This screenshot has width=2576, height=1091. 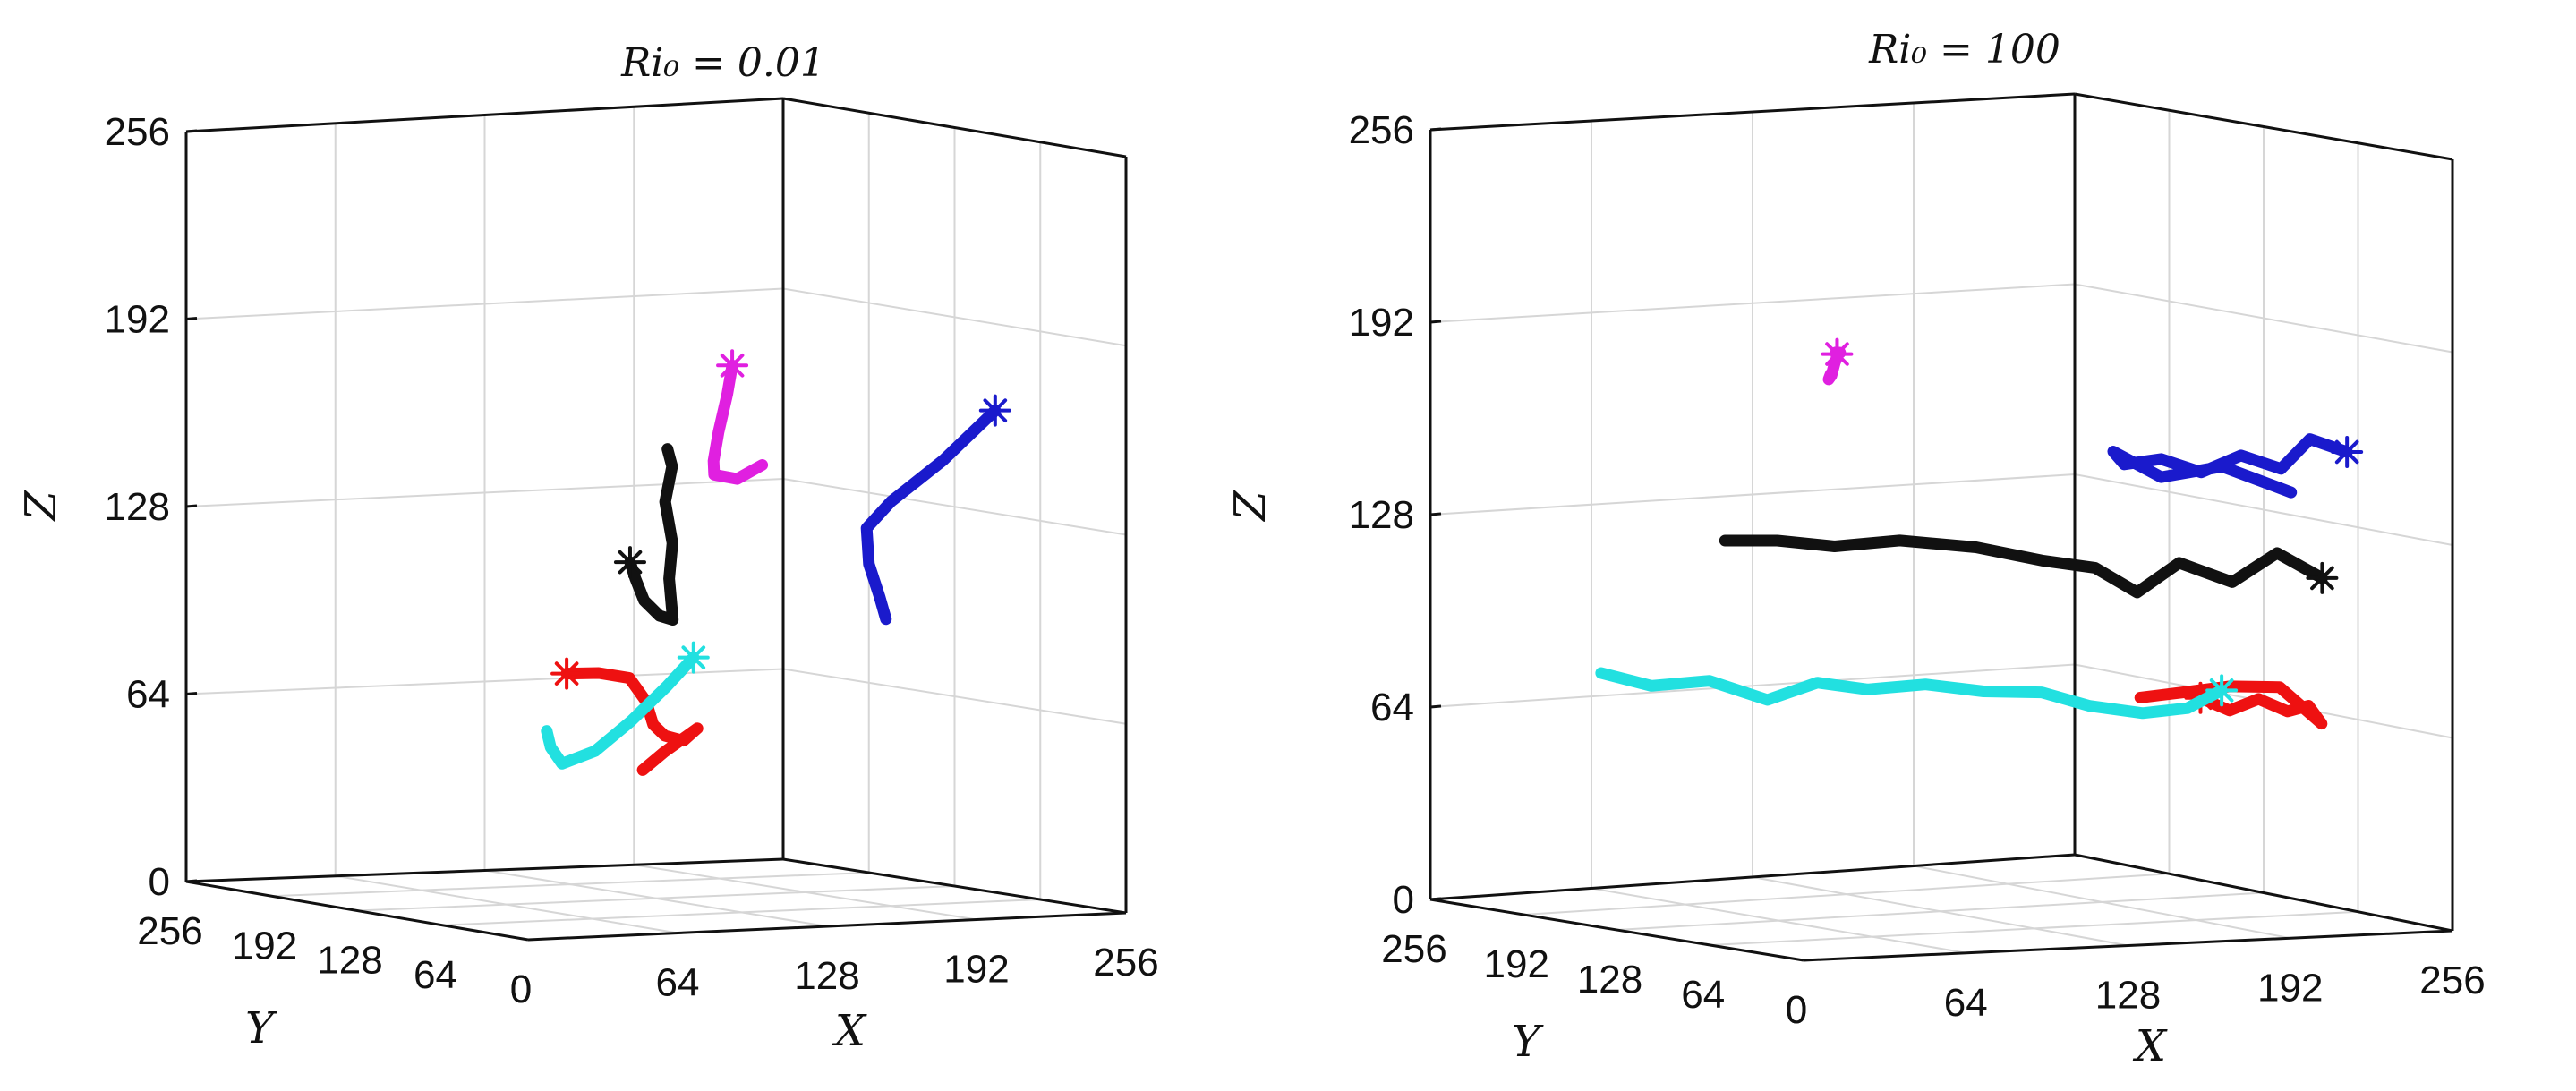 What do you see at coordinates (722, 63) in the screenshot?
I see `chart-title: Ri₀ = 0.01` at bounding box center [722, 63].